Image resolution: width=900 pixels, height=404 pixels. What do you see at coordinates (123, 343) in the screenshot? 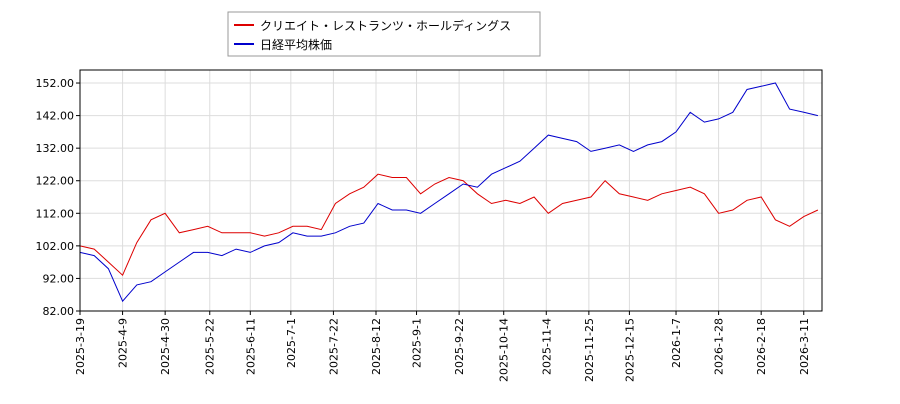
I see `x-tick-label: 2025-4-9` at bounding box center [123, 343].